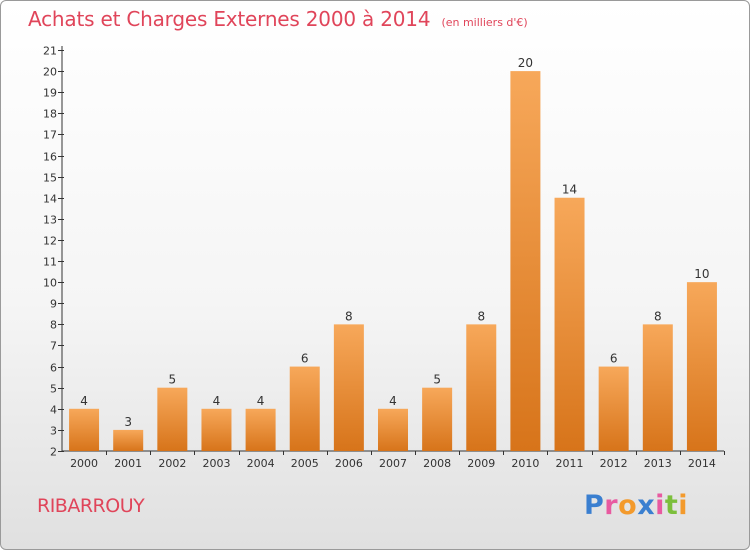 Image resolution: width=750 pixels, height=550 pixels. Describe the element at coordinates (84, 463) in the screenshot. I see `x-tick-label: 2000` at that location.